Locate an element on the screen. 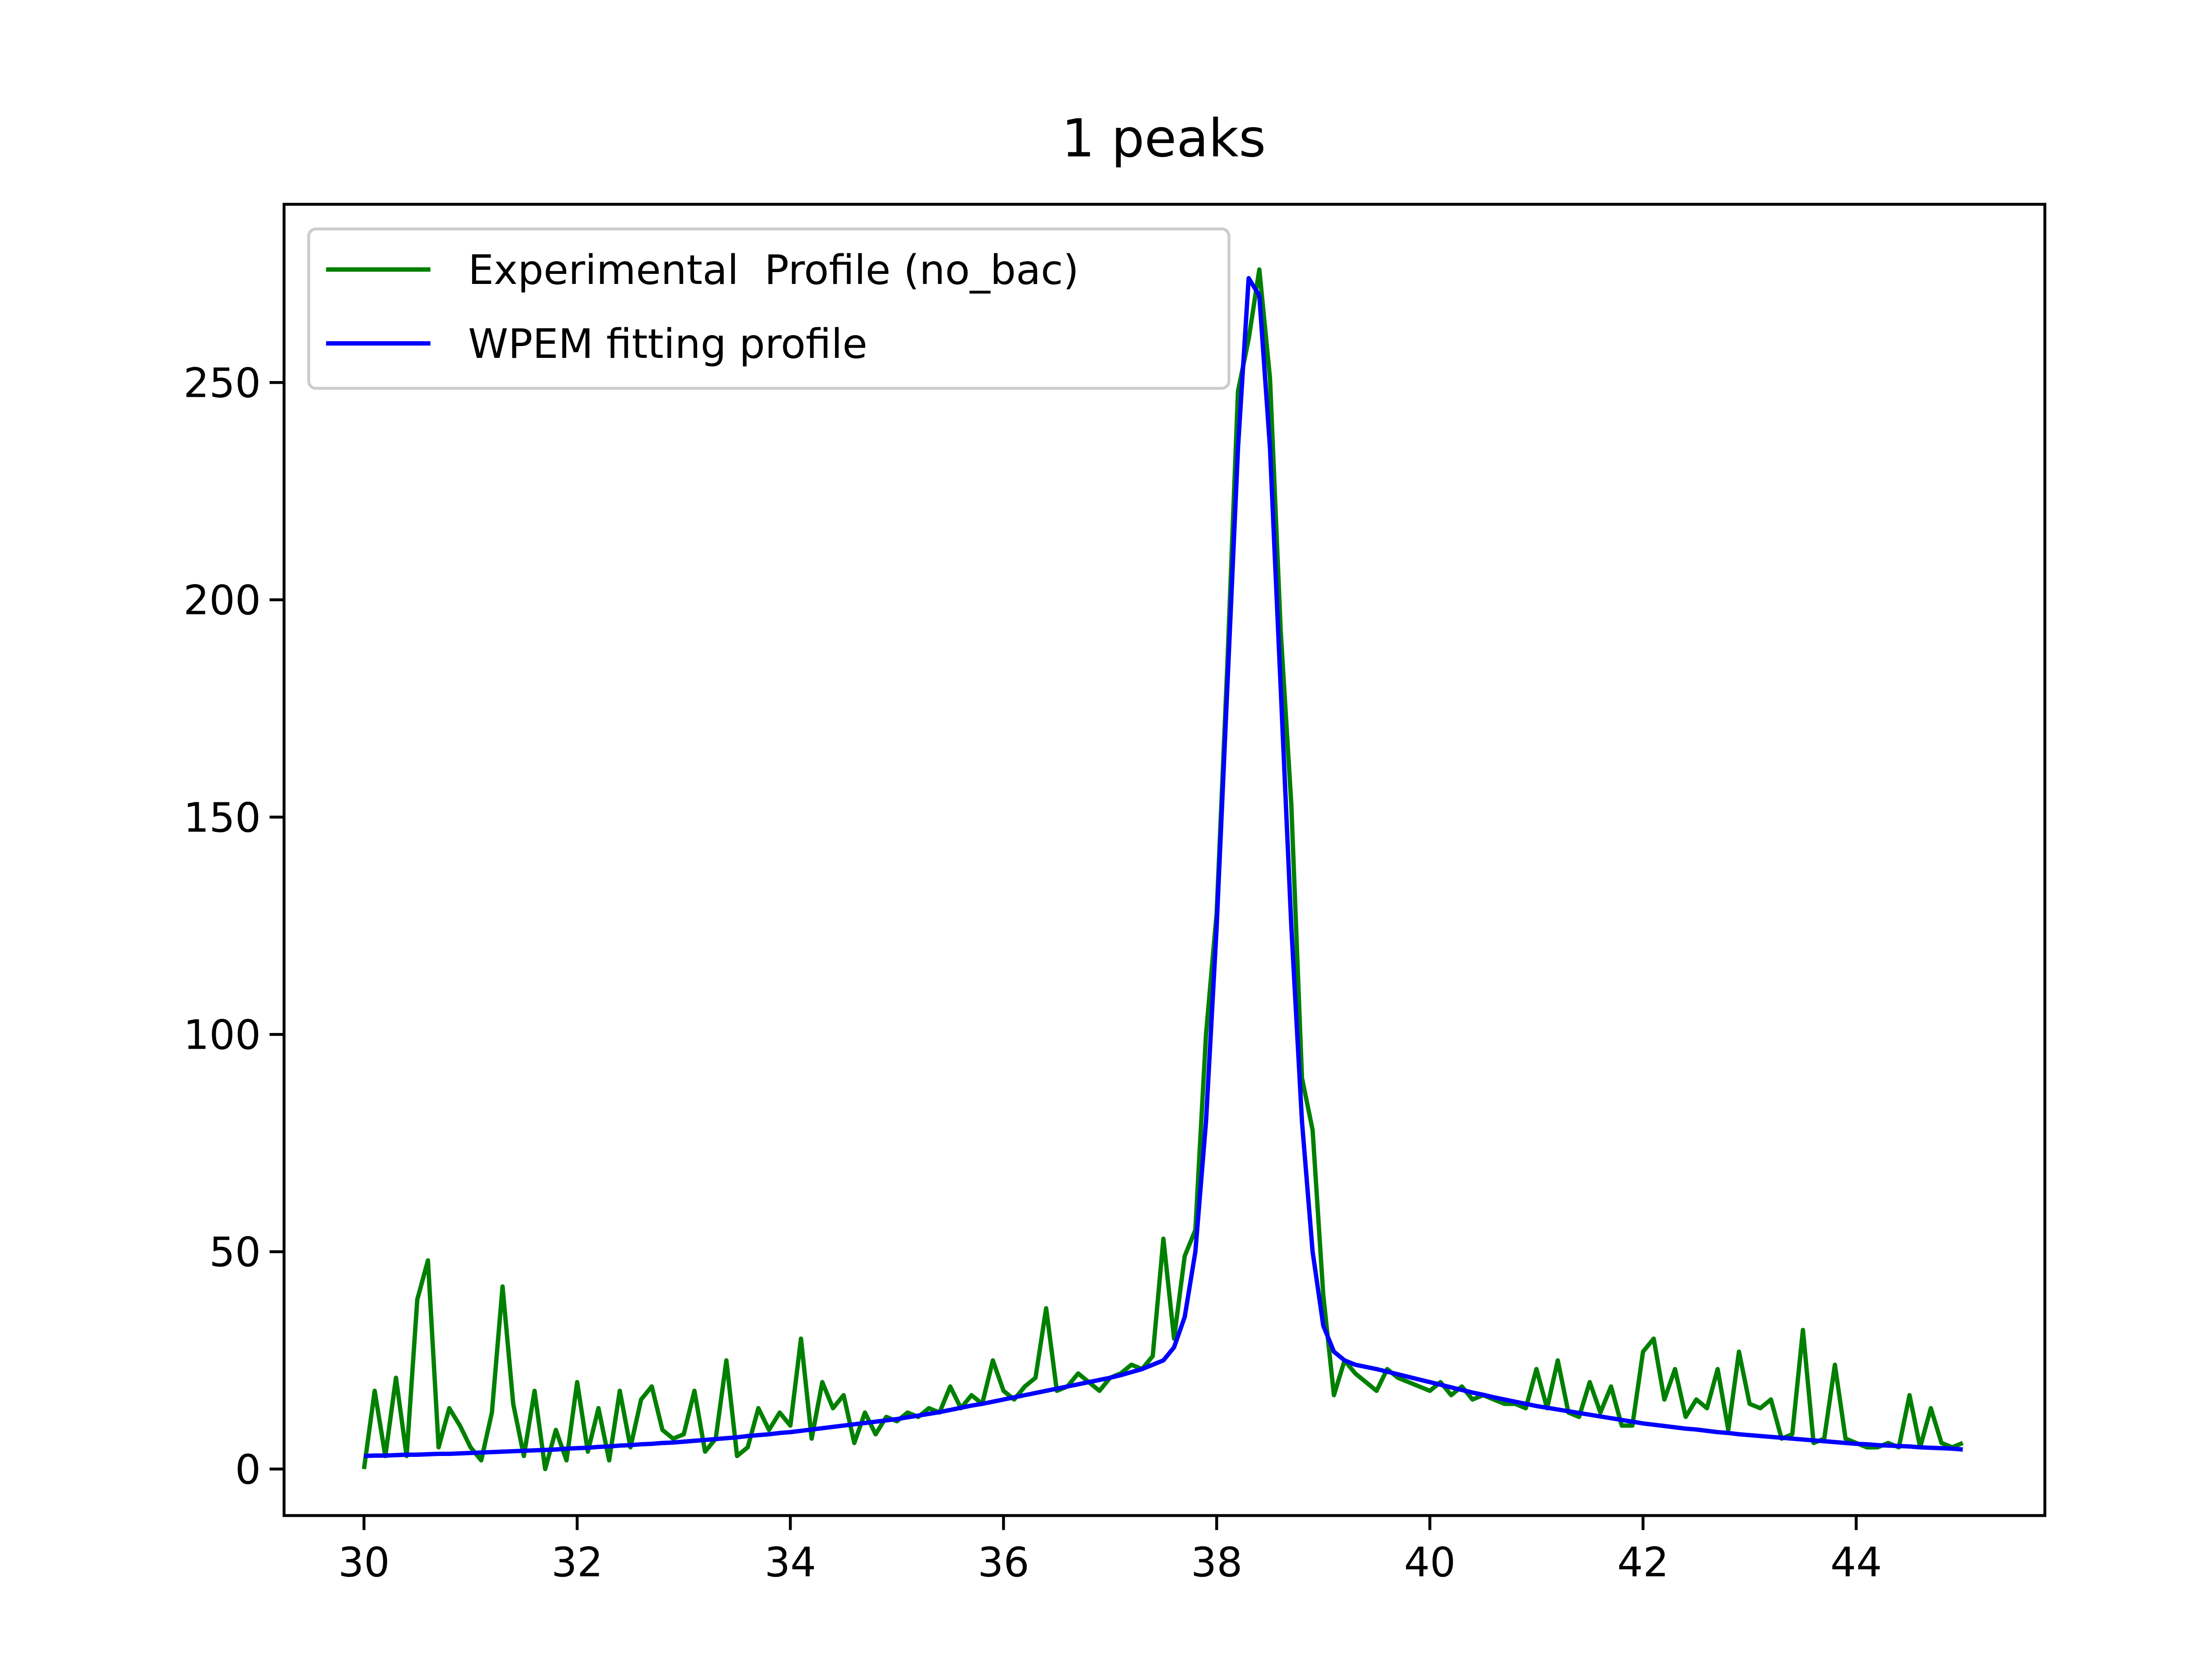  x-tick-label: 32 is located at coordinates (577, 1562).